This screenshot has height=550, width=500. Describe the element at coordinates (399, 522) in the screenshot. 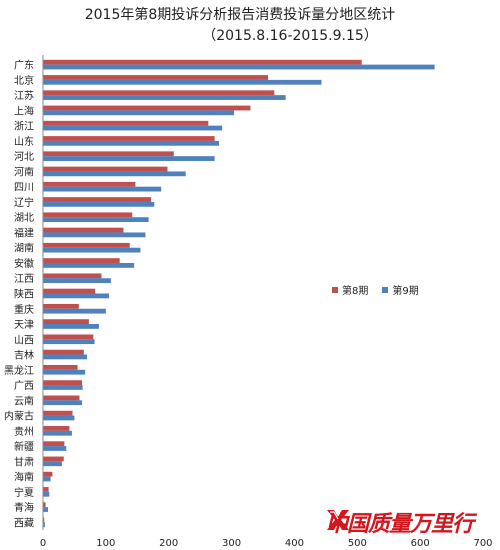

I see `brand-logo: 中国质量万里行` at that location.